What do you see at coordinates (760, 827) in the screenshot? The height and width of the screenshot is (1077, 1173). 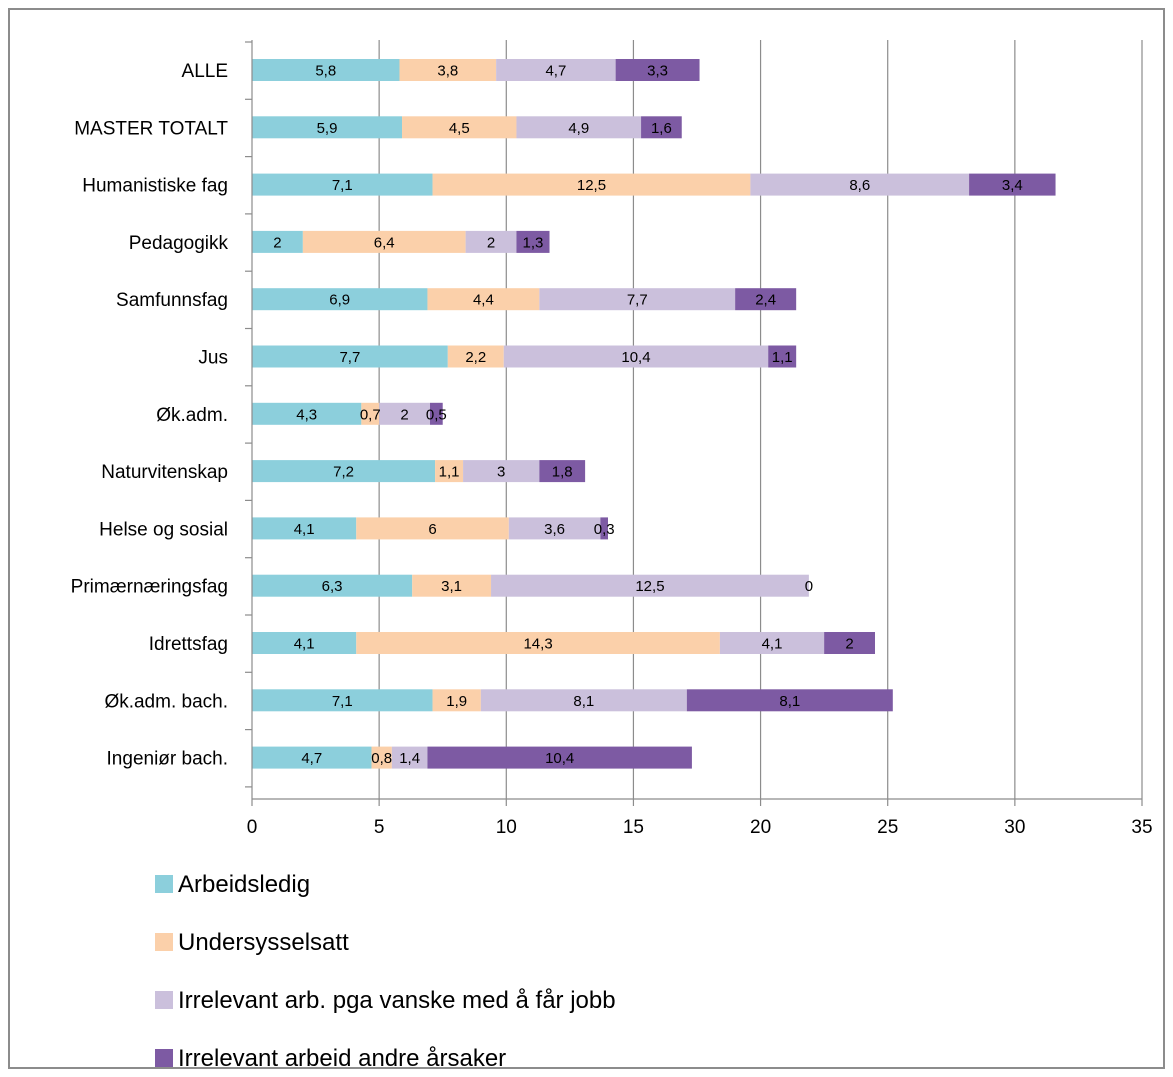 I see `x-tick-label: 20` at bounding box center [760, 827].